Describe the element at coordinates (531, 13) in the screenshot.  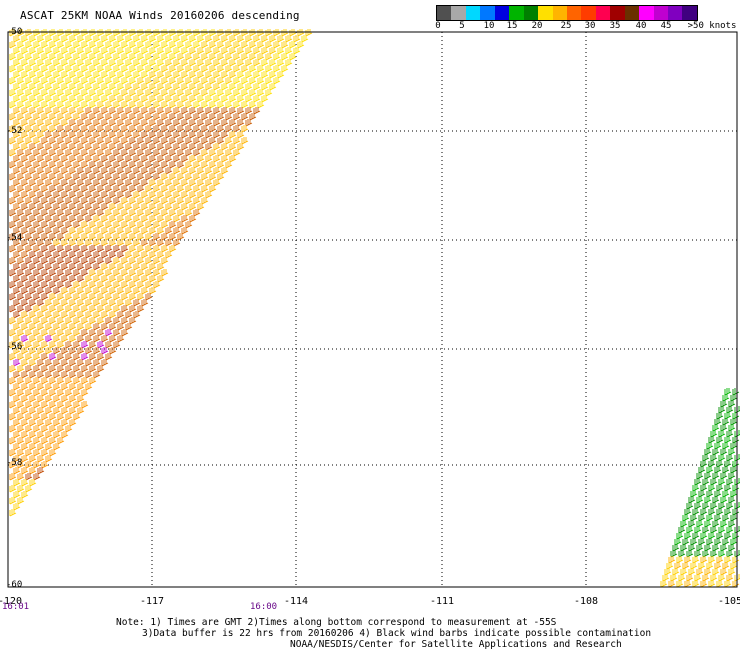
I see `legend-swatch` at that location.